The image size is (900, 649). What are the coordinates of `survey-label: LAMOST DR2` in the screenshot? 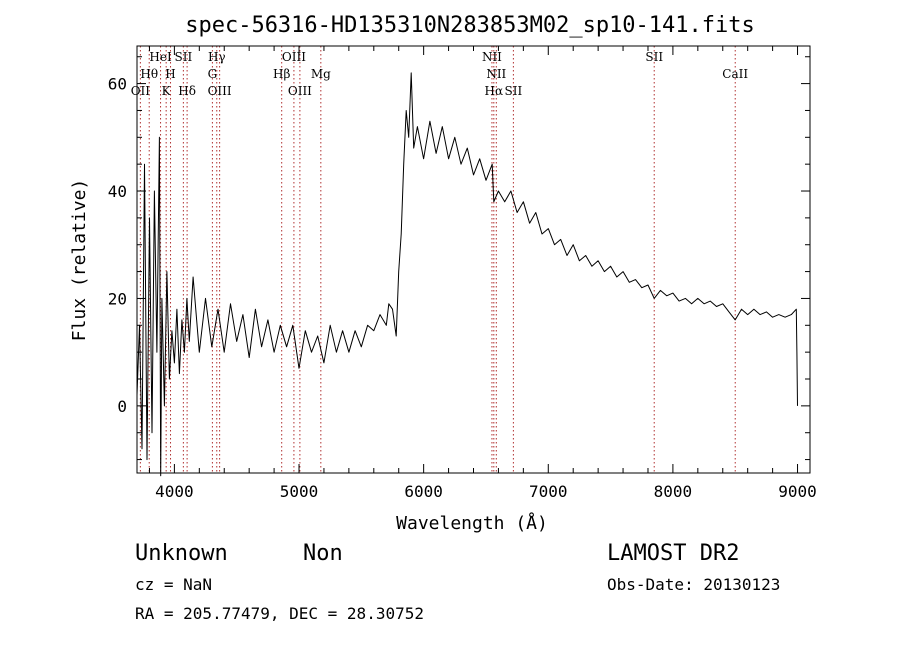 It's located at (673, 553).